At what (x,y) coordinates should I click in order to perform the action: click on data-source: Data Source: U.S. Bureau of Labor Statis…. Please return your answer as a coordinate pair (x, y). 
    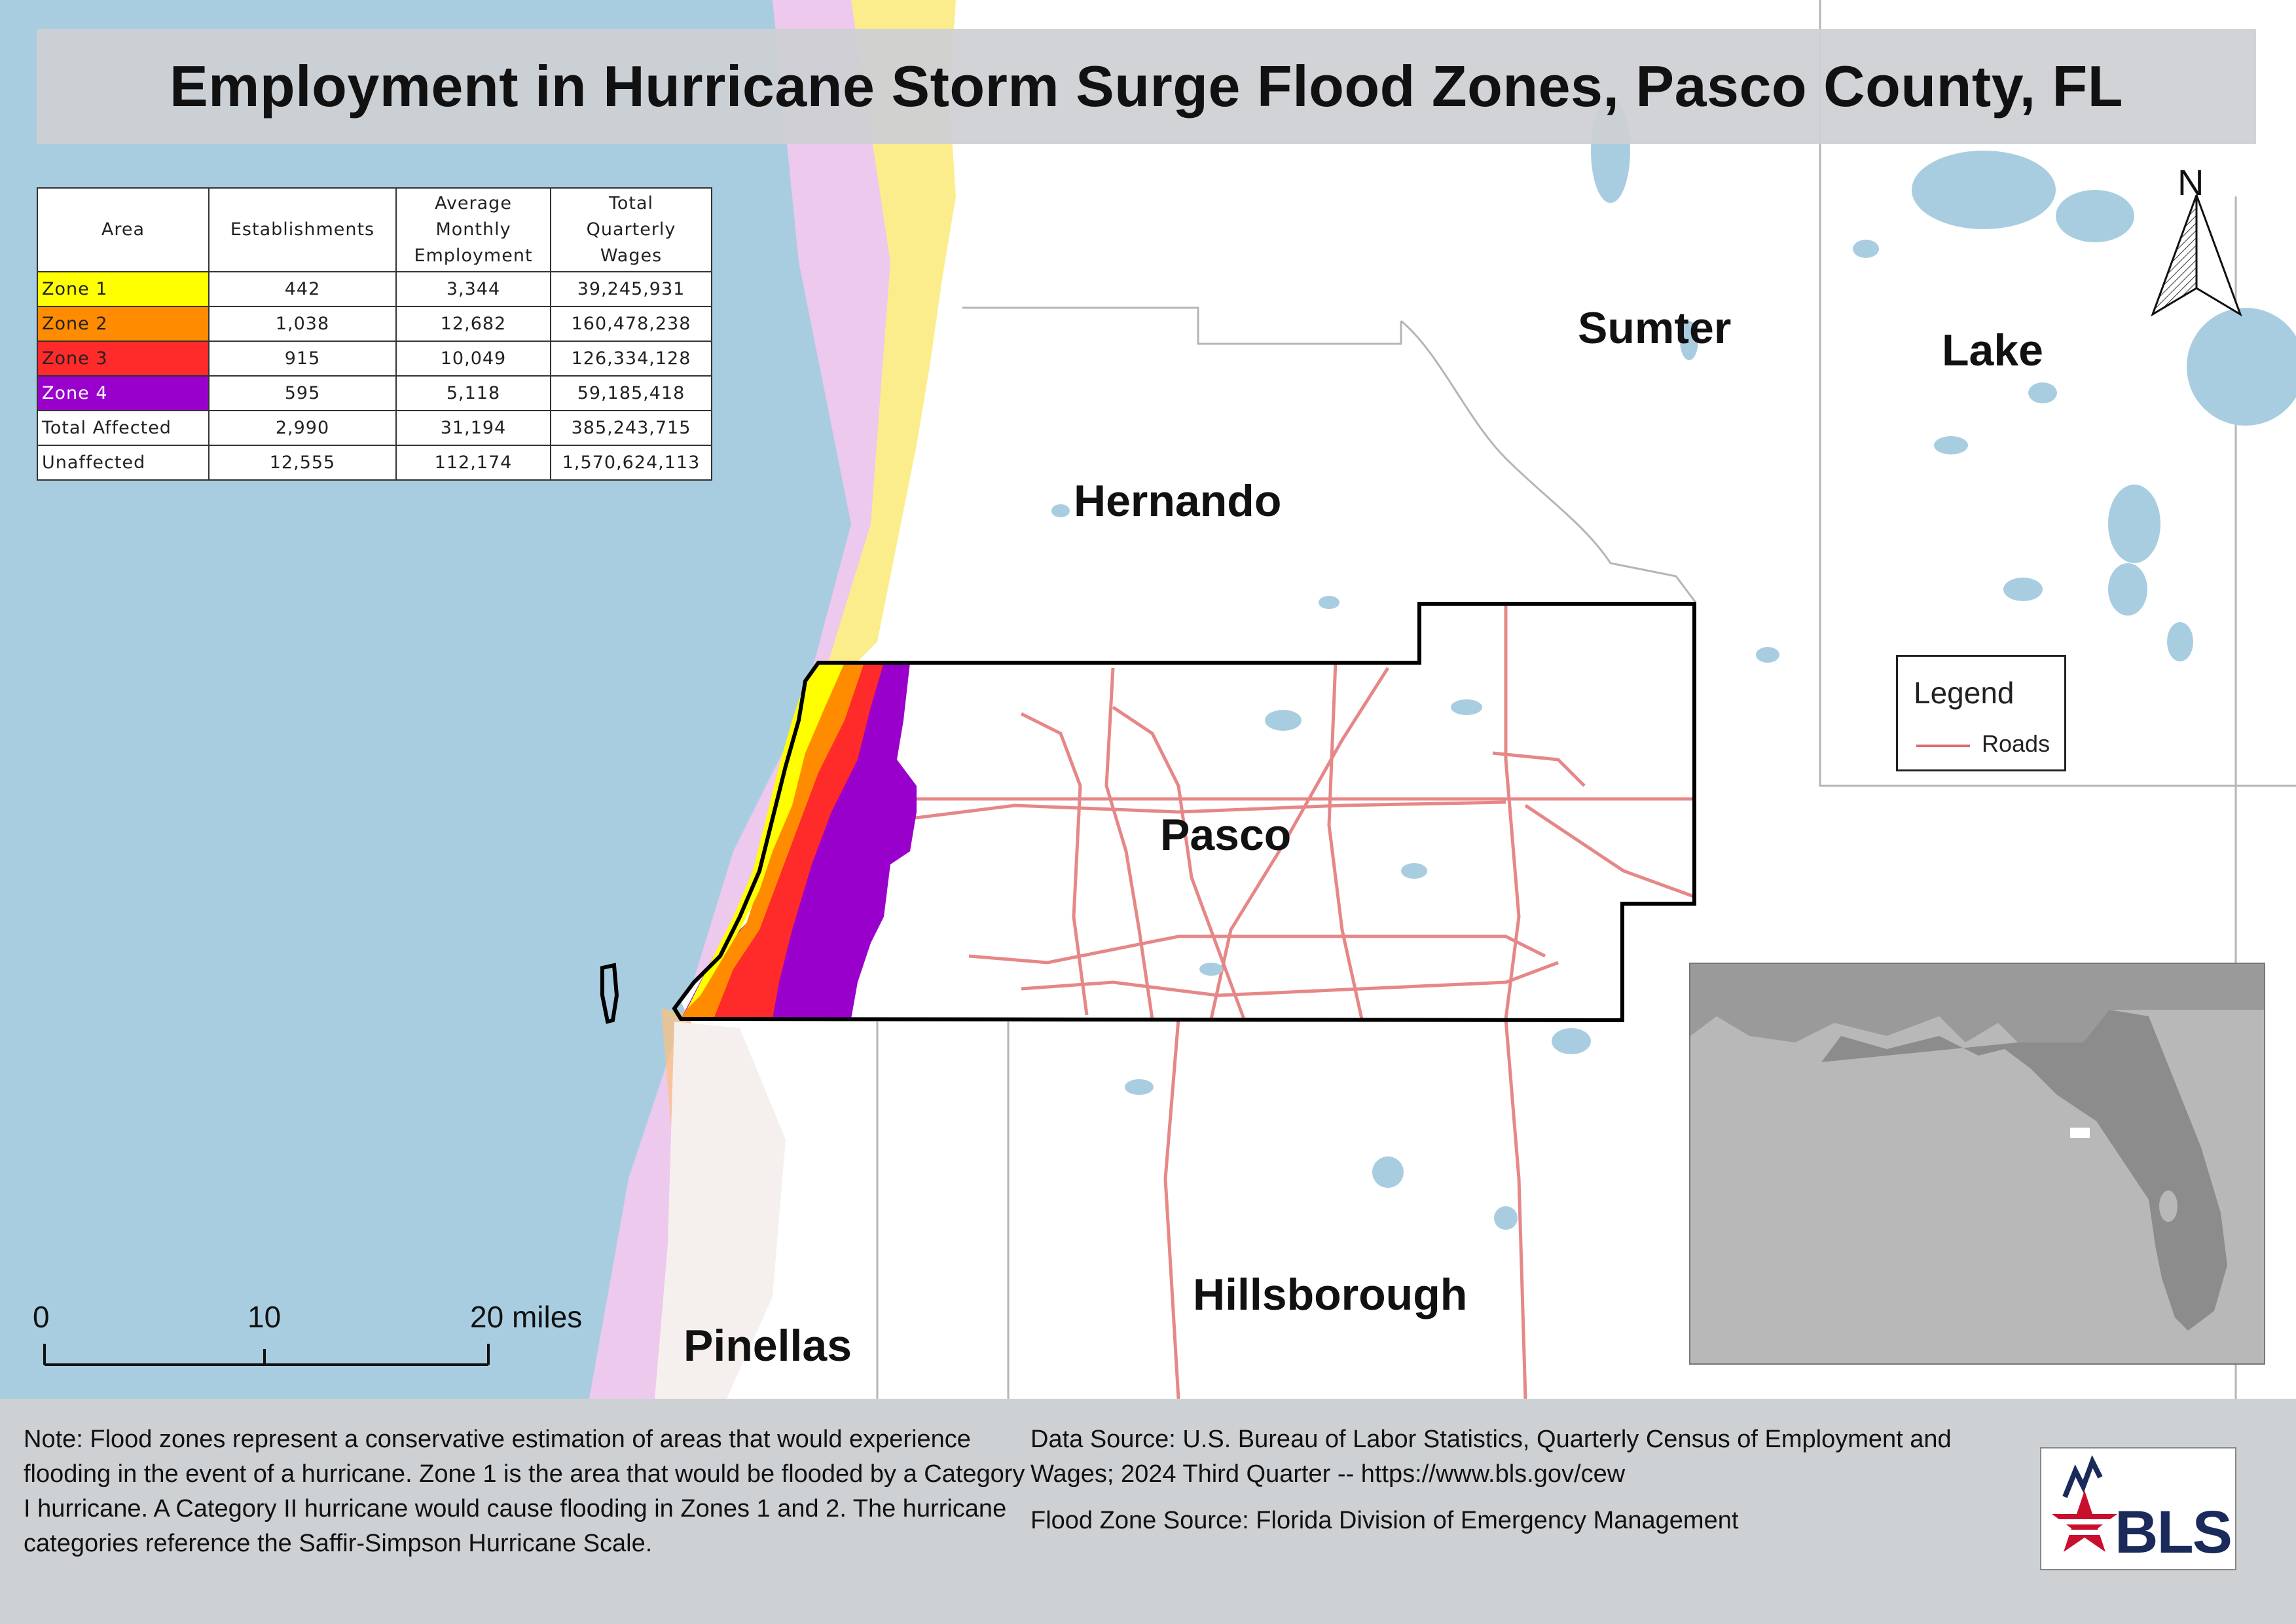
    Looking at the image, I should click on (1491, 1457).